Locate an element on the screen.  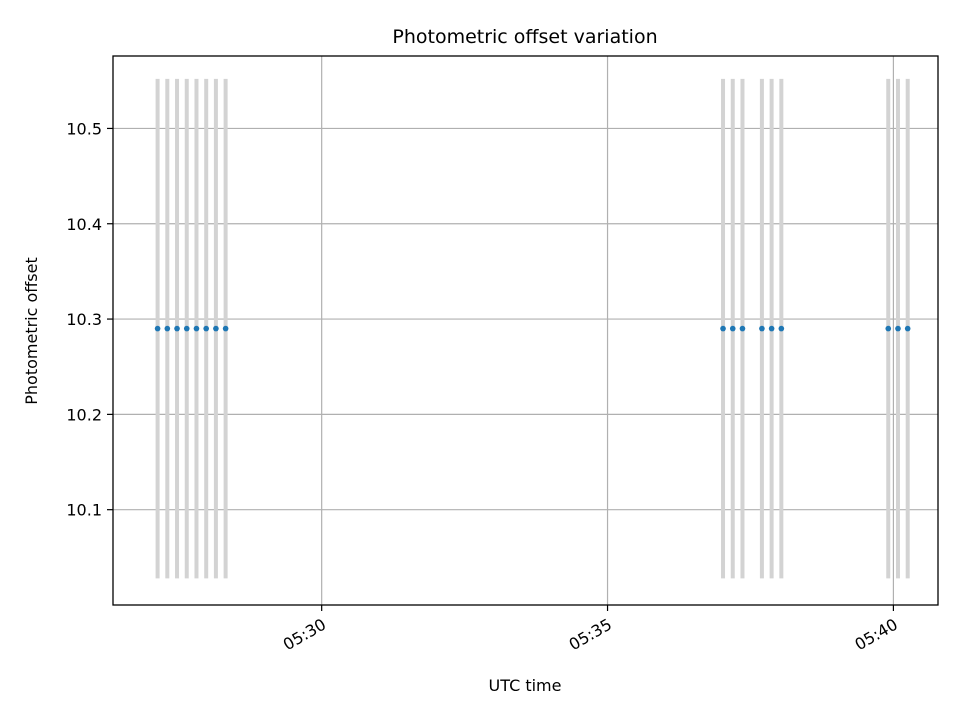
chart-title: Photometric offset variation is located at coordinates (524, 37).